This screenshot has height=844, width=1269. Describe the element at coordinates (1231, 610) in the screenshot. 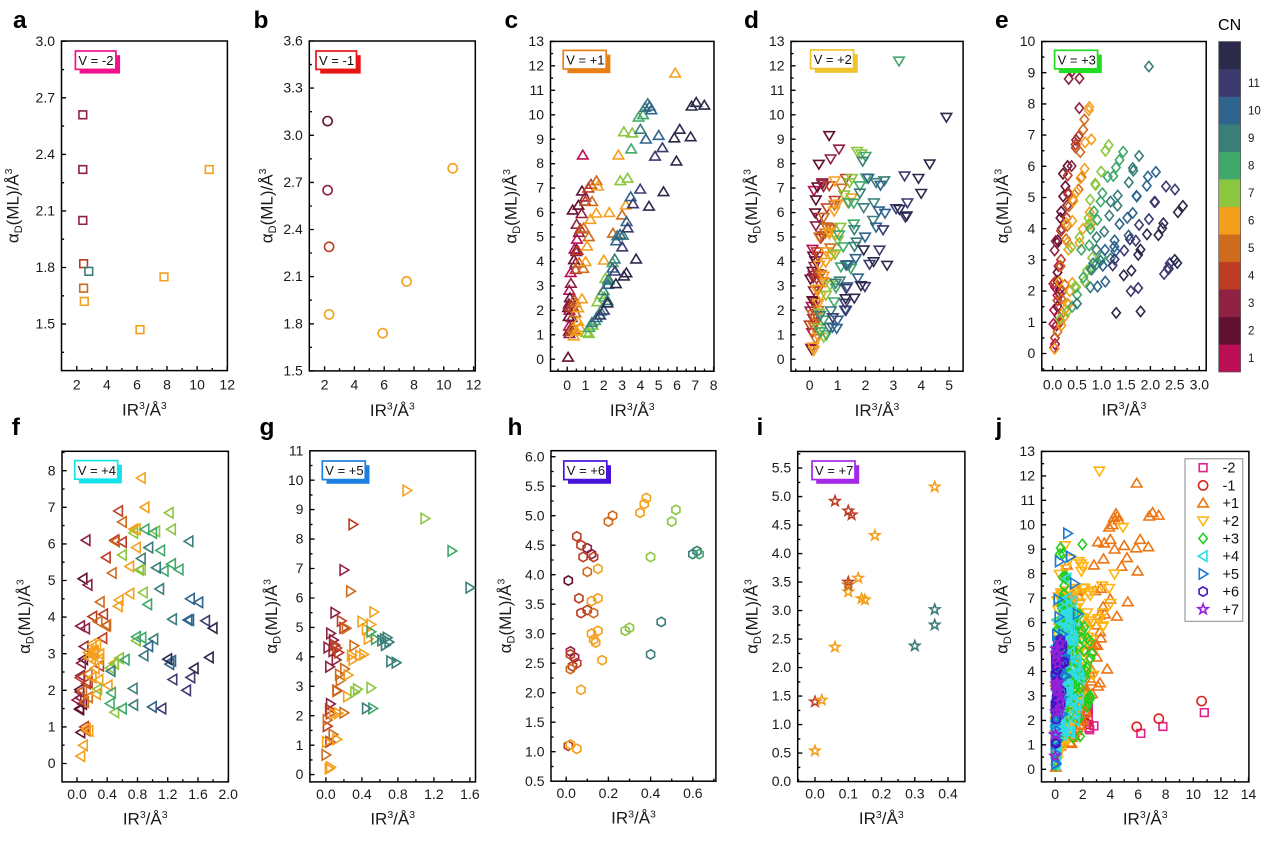

I see `svg-text: +7` at that location.